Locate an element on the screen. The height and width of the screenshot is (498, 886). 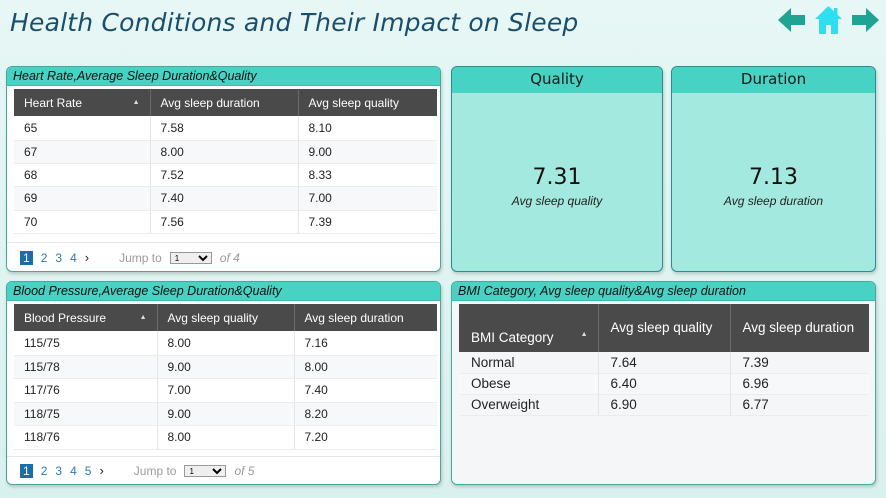
table-row: 68 7.52 8.33 is located at coordinates (225, 175).